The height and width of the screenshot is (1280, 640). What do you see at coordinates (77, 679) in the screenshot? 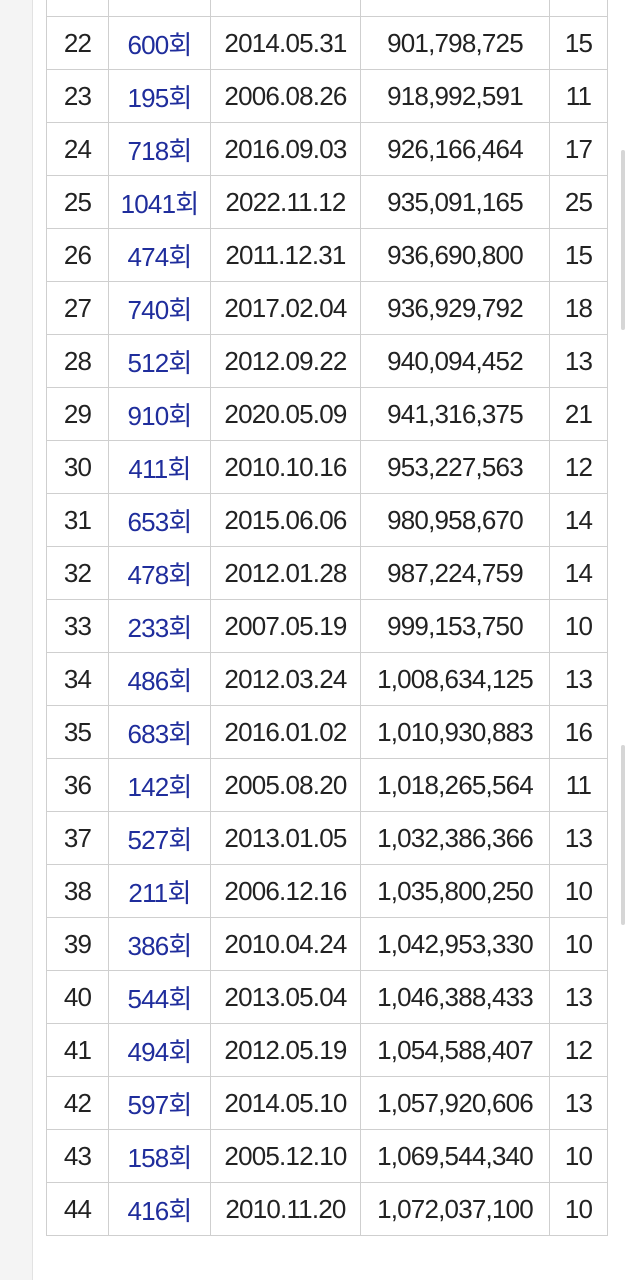
I see `rank-cell: 34` at bounding box center [77, 679].